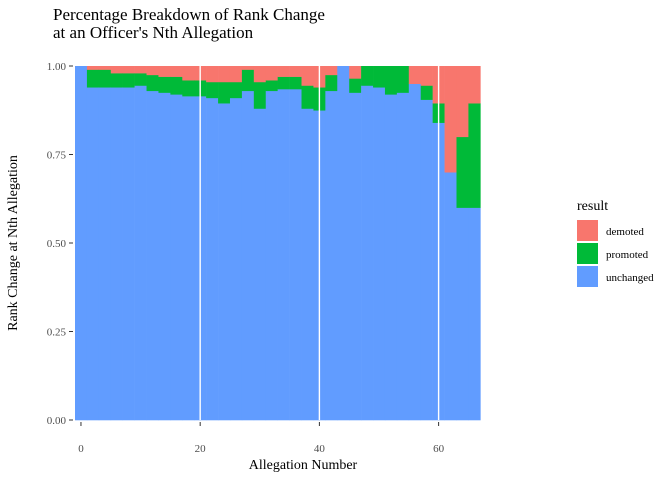 Image resolution: width=672 pixels, height=480 pixels. What do you see at coordinates (587, 230) in the screenshot?
I see `legend-key-demoted` at bounding box center [587, 230].